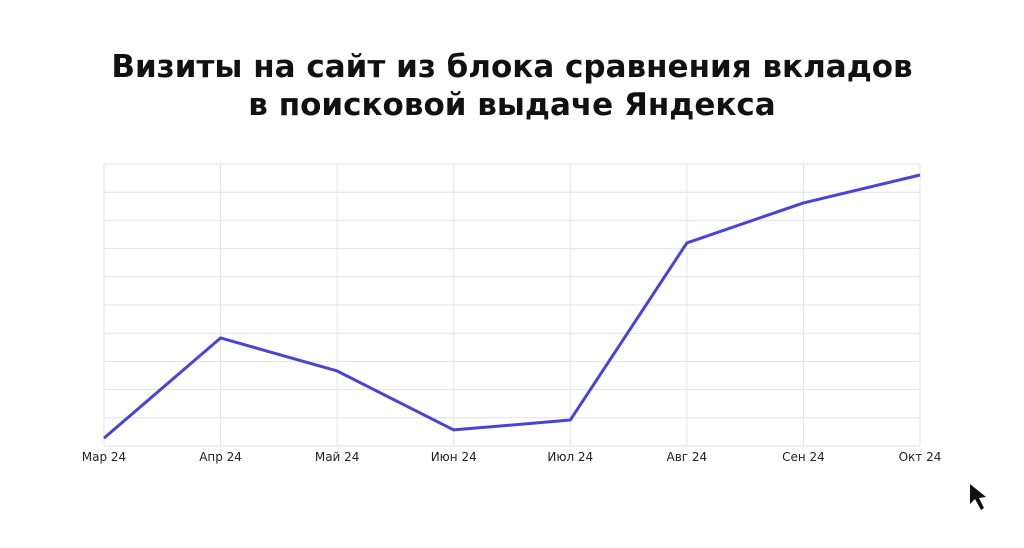  I want to click on x-tick-label: Апр 24, so click(220, 457).